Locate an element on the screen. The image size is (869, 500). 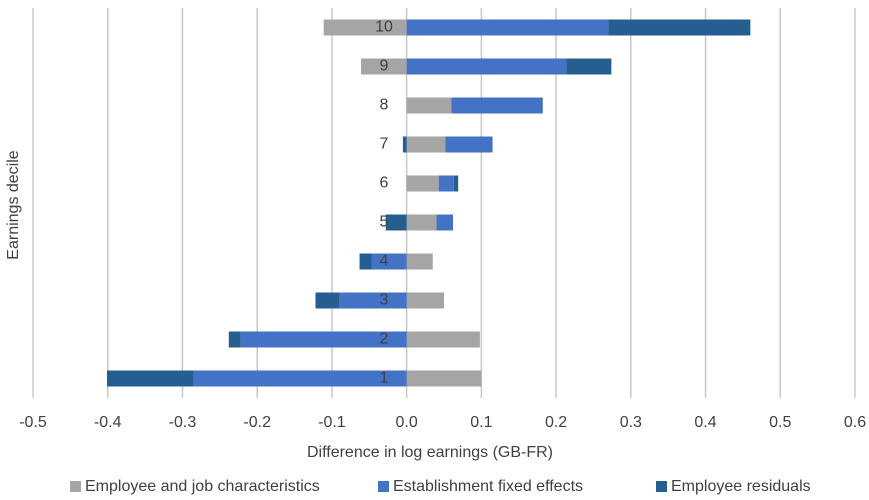
x-tick-label: -0.1 is located at coordinates (332, 422).